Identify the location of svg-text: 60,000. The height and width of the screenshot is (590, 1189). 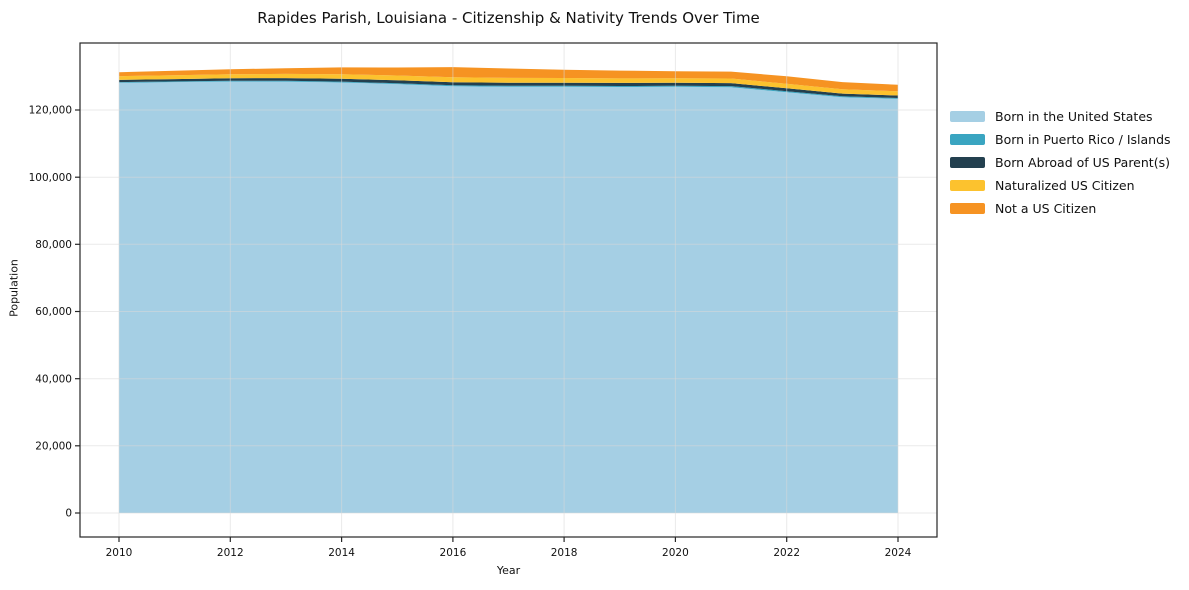
(53, 312).